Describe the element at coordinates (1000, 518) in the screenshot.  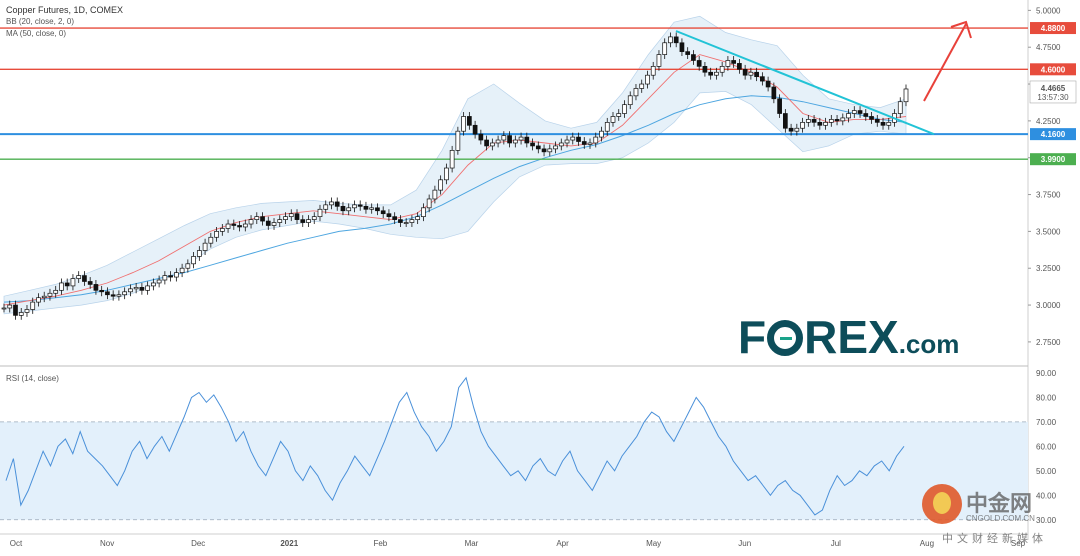
I see `watermark-site: CNGOLD.COM.CN` at that location.